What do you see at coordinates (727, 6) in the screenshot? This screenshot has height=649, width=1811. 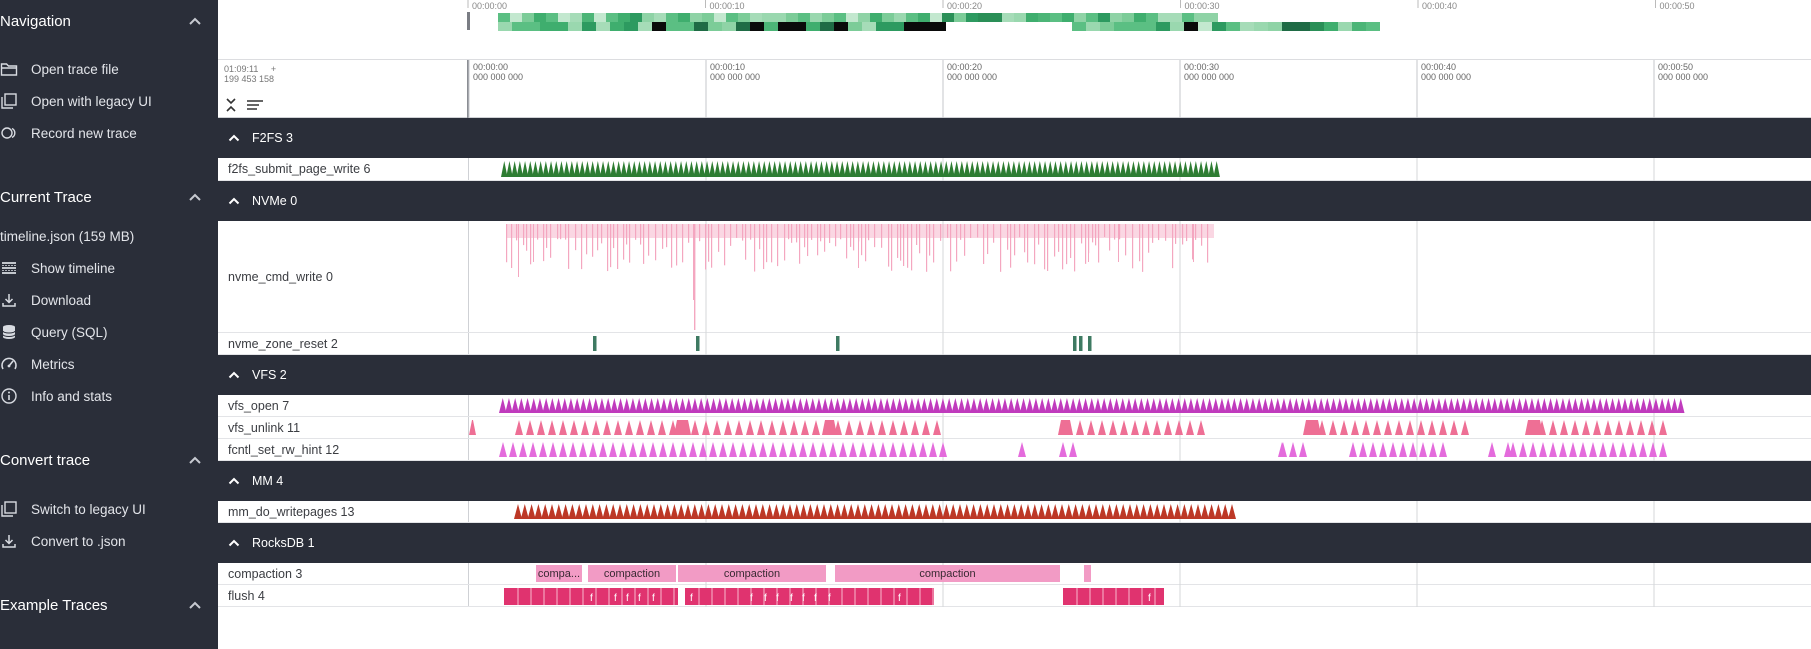 I see `overview-tick-label: 00:00:10` at bounding box center [727, 6].